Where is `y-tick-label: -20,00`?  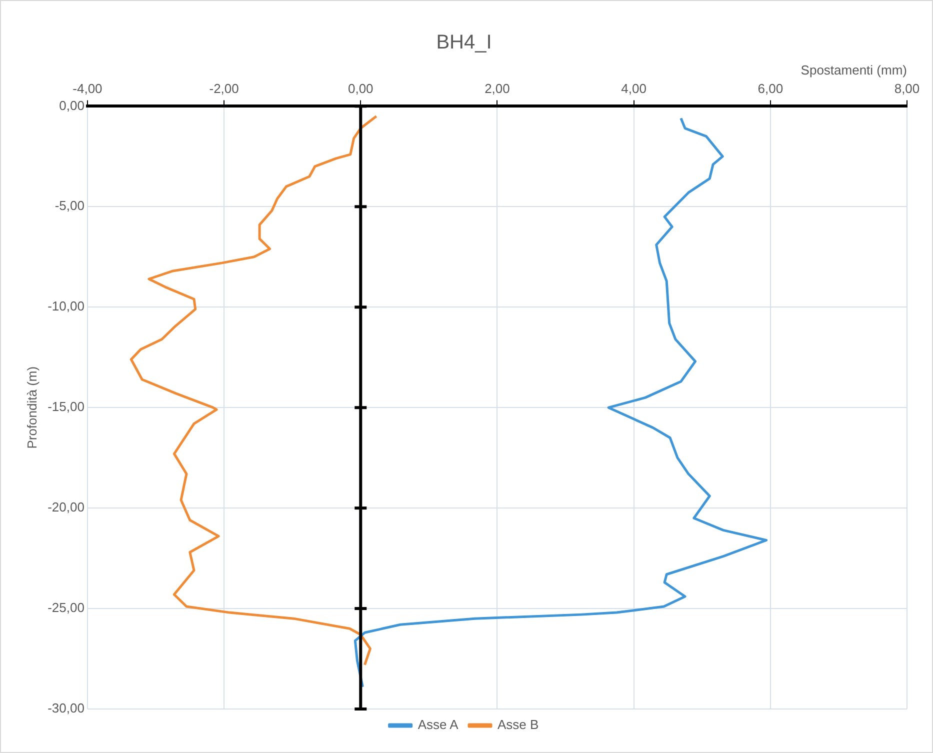 y-tick-label: -20,00 is located at coordinates (66, 507).